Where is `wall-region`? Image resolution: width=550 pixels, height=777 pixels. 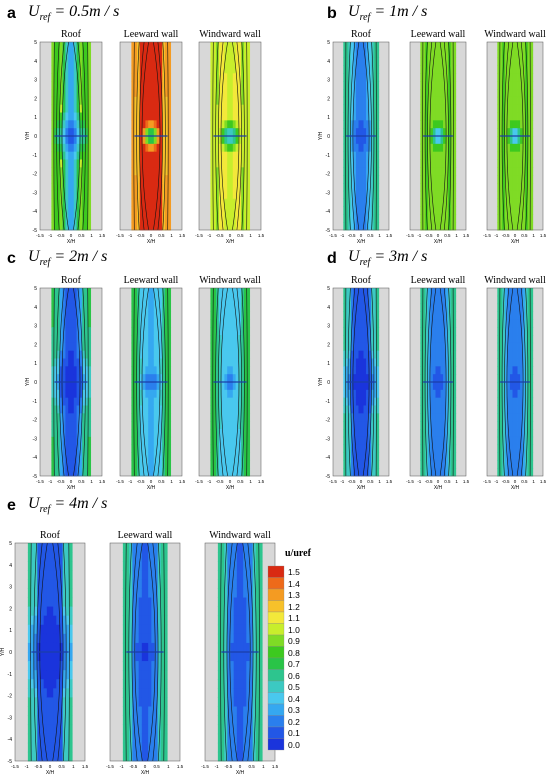 wall-region is located at coordinates (96, 136).